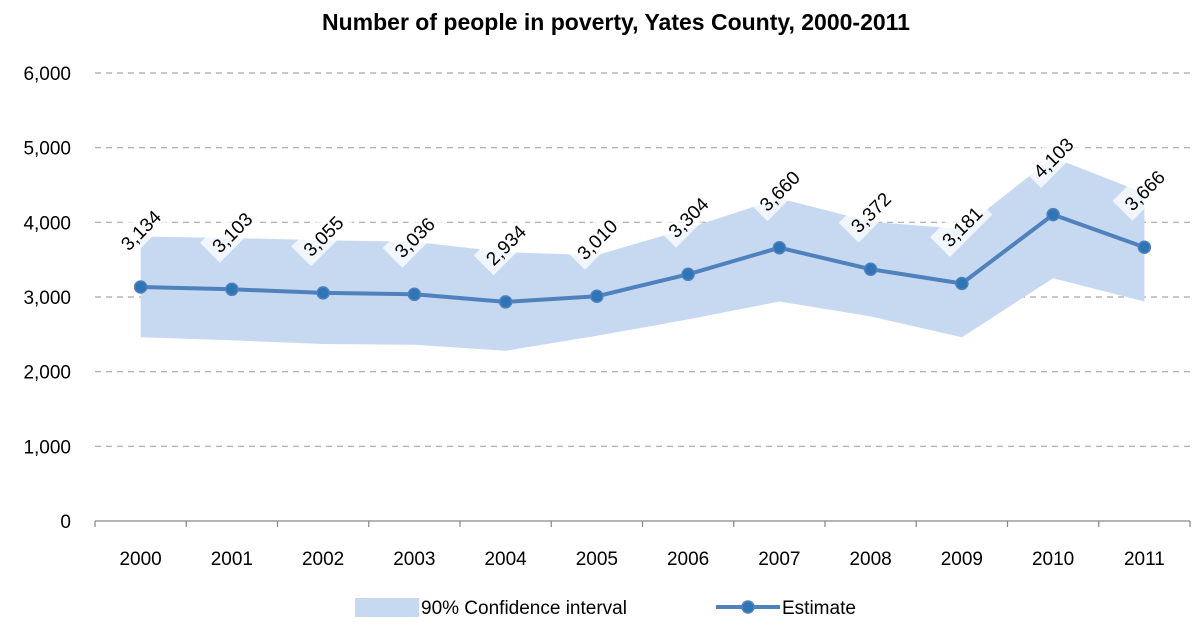 This screenshot has height=627, width=1202. What do you see at coordinates (962, 559) in the screenshot?
I see `x-tick-label: 2009` at bounding box center [962, 559].